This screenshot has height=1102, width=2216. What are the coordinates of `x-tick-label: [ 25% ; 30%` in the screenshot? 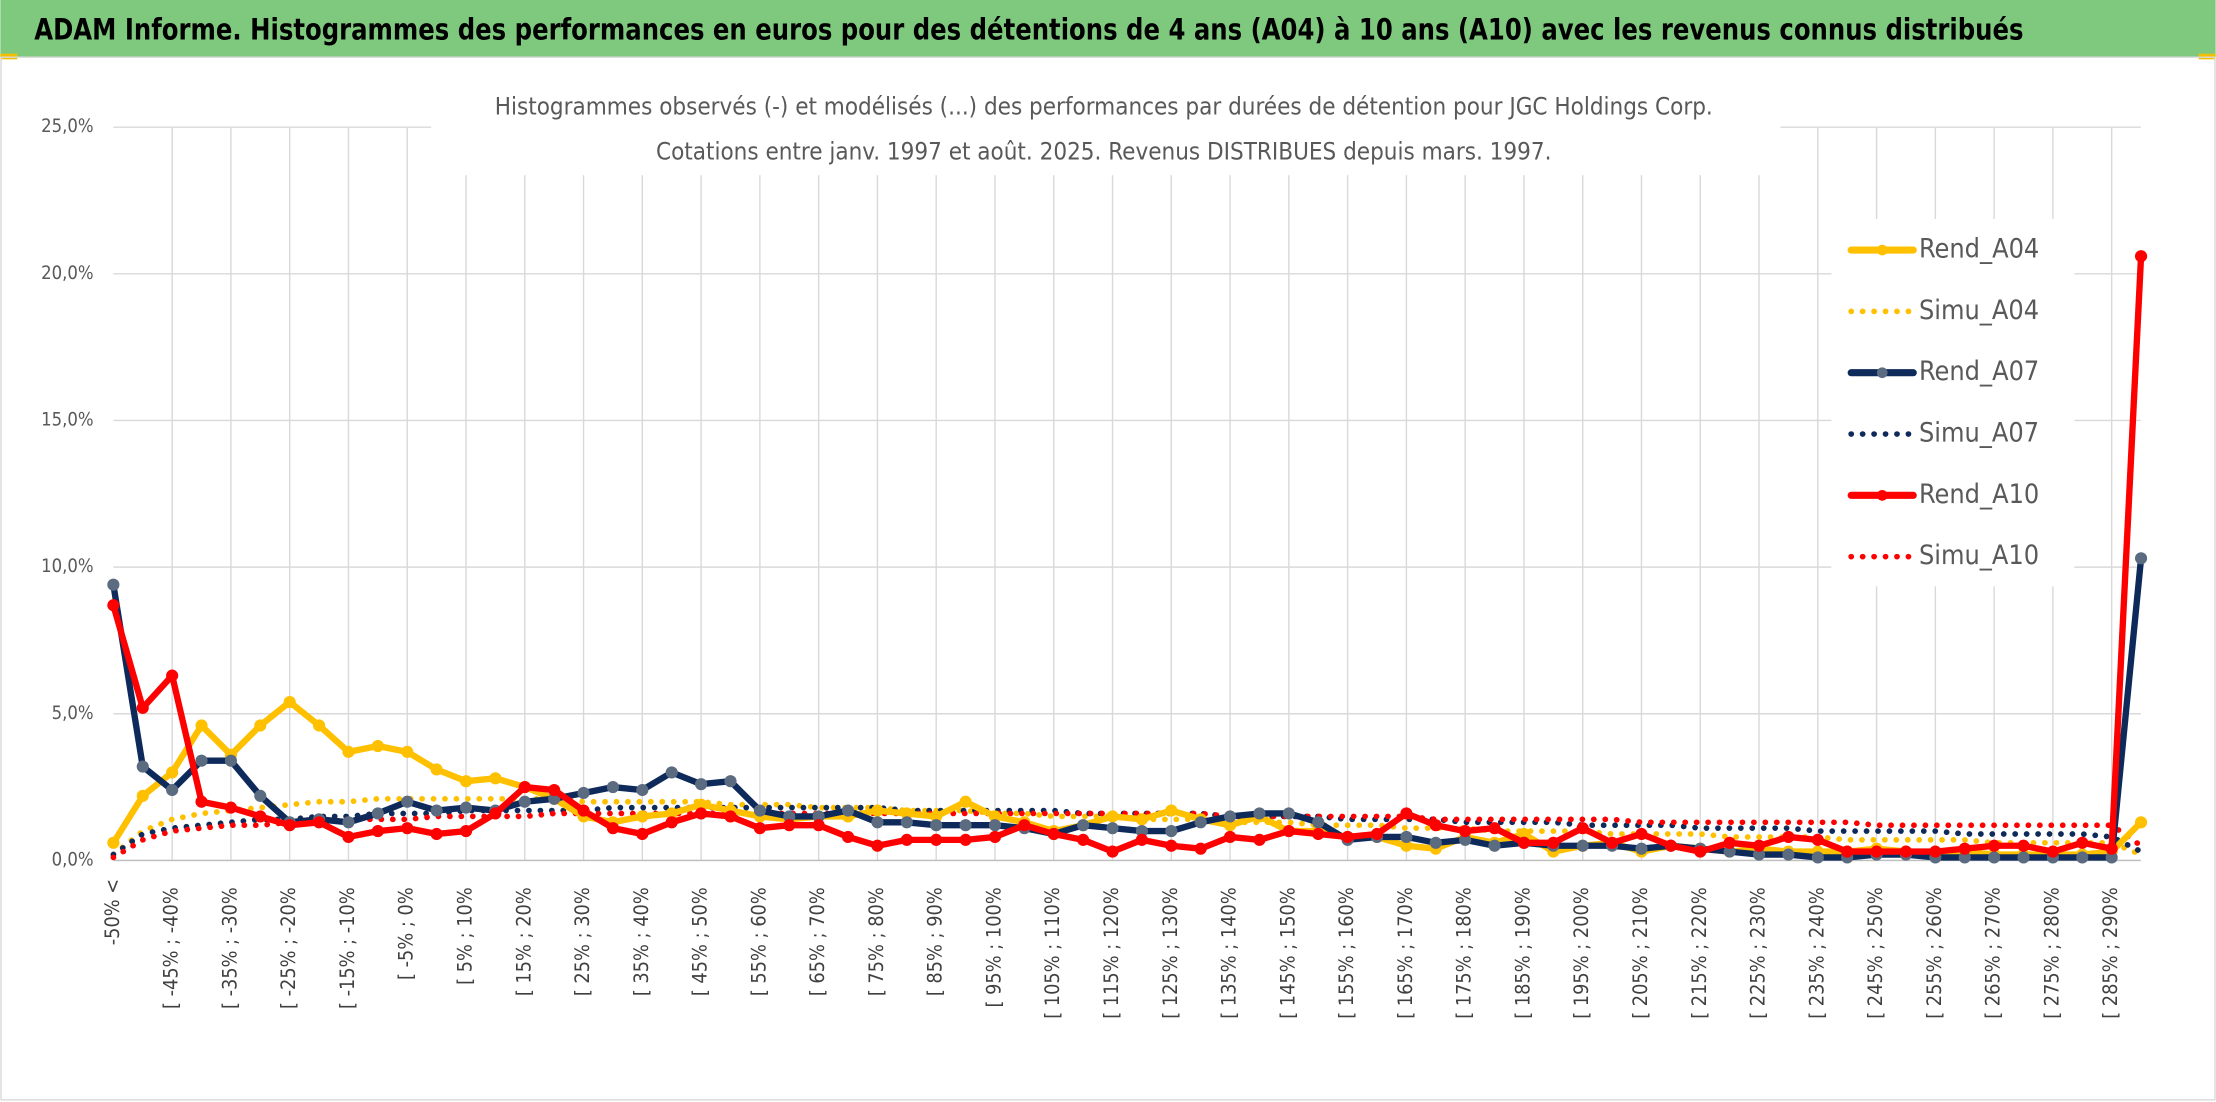 It's located at (582, 941).